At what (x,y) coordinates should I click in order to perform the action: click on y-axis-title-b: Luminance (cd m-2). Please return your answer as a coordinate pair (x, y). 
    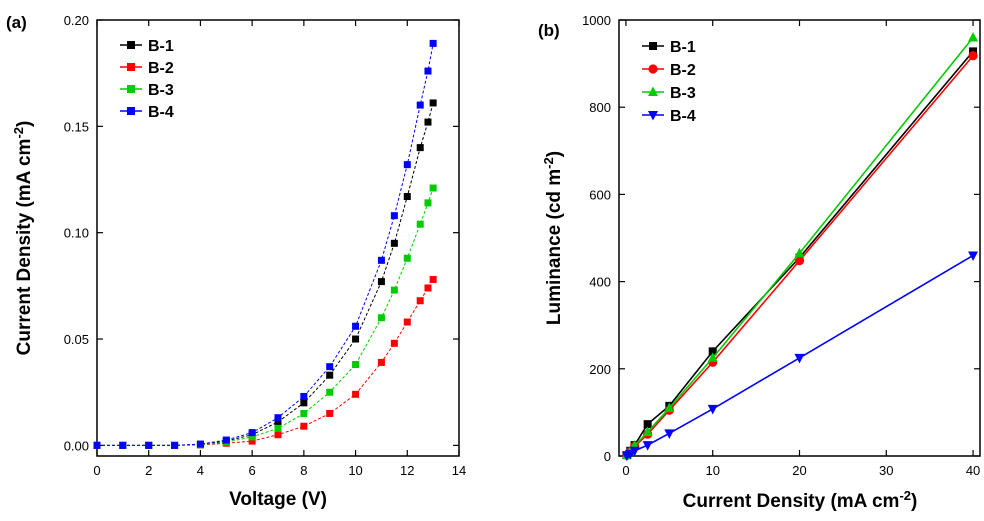
    Looking at the image, I should click on (553, 238).